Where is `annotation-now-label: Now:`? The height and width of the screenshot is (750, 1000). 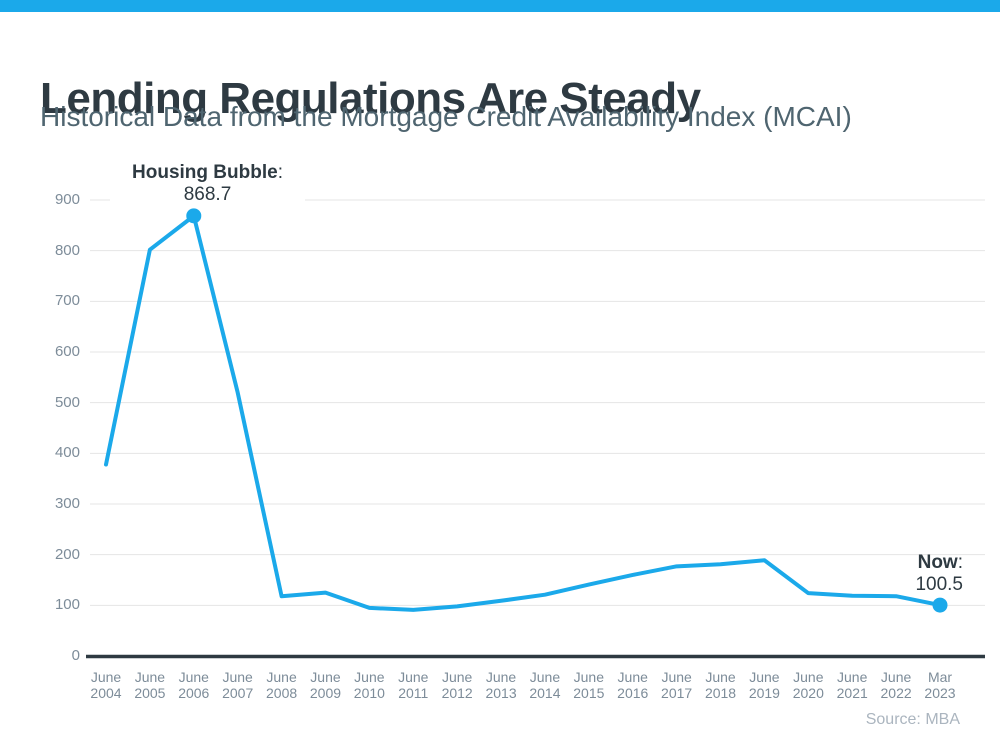
annotation-now-label: Now: is located at coordinates (940, 562).